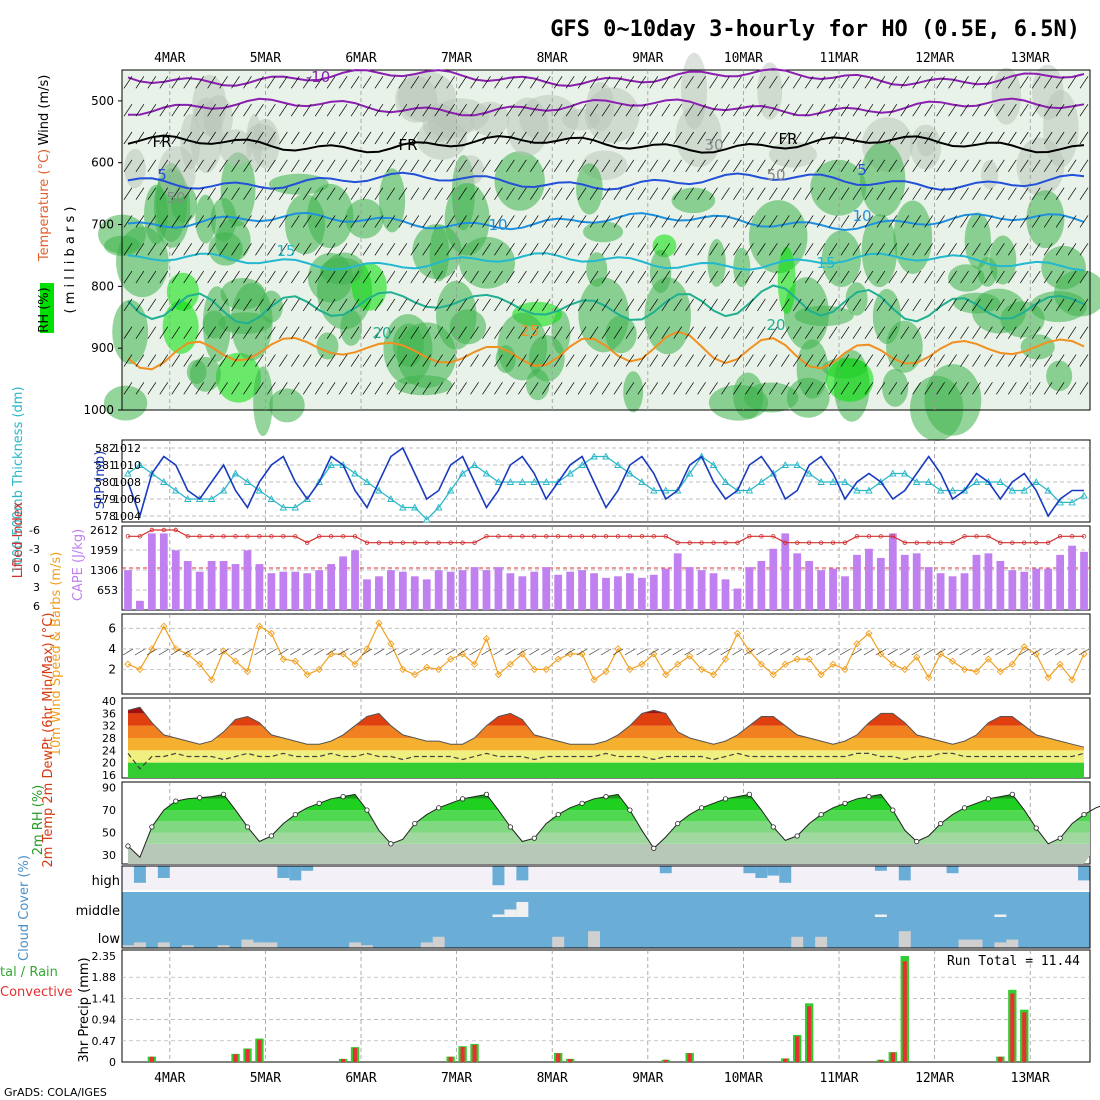 Image resolution: width=1100 pixels, height=1100 pixels. What do you see at coordinates (552, 58) in the screenshot?
I see `top-date-label: 8MAR` at bounding box center [552, 58].